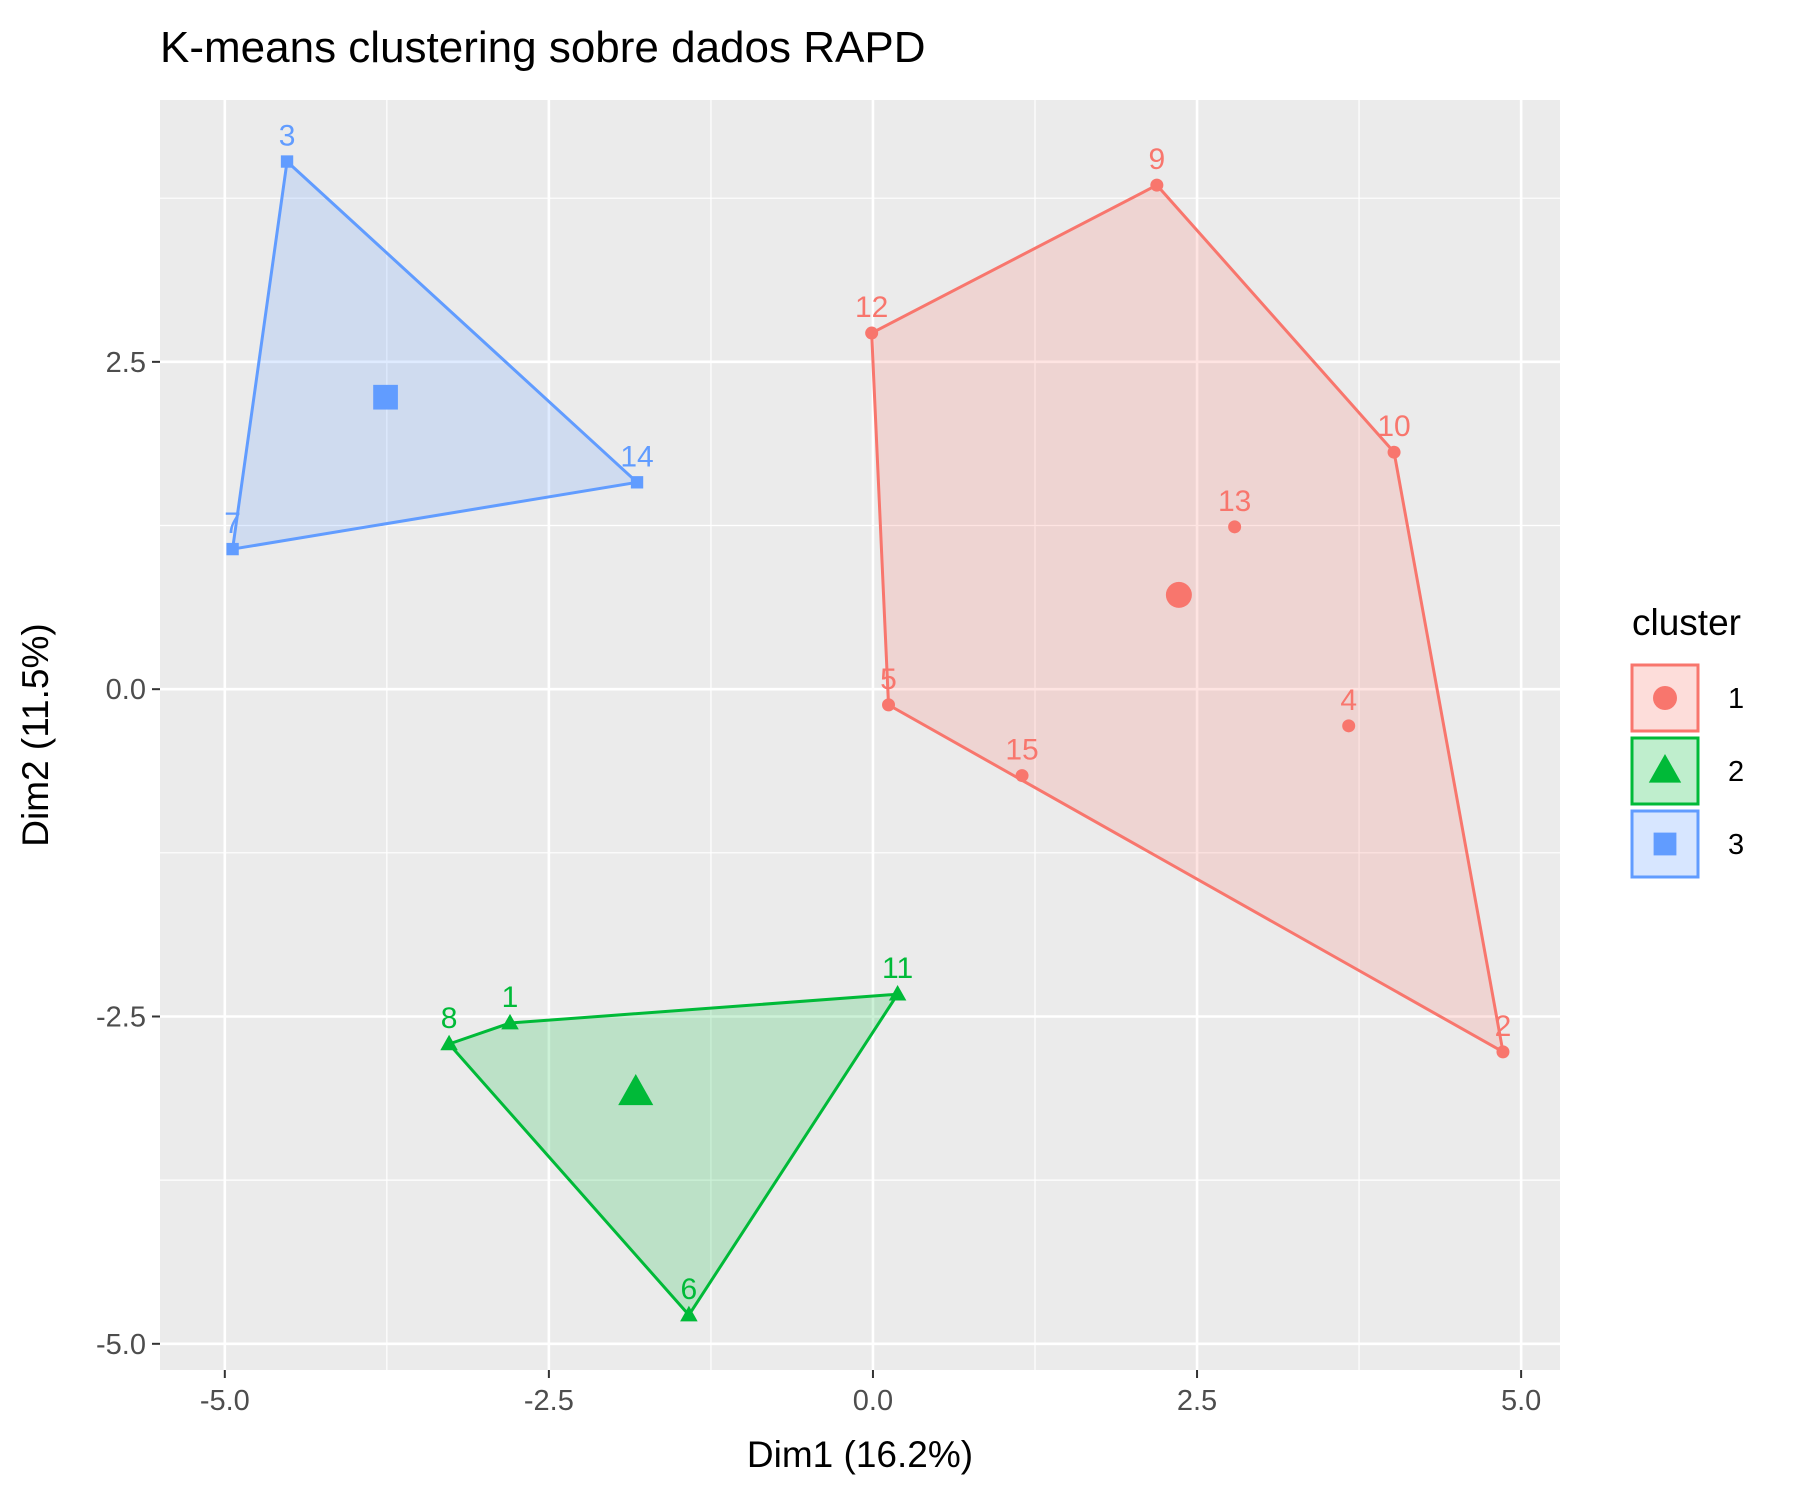 The image size is (1800, 1500). I want to click on x-tick-label-0: -5.0, so click(225, 1401).